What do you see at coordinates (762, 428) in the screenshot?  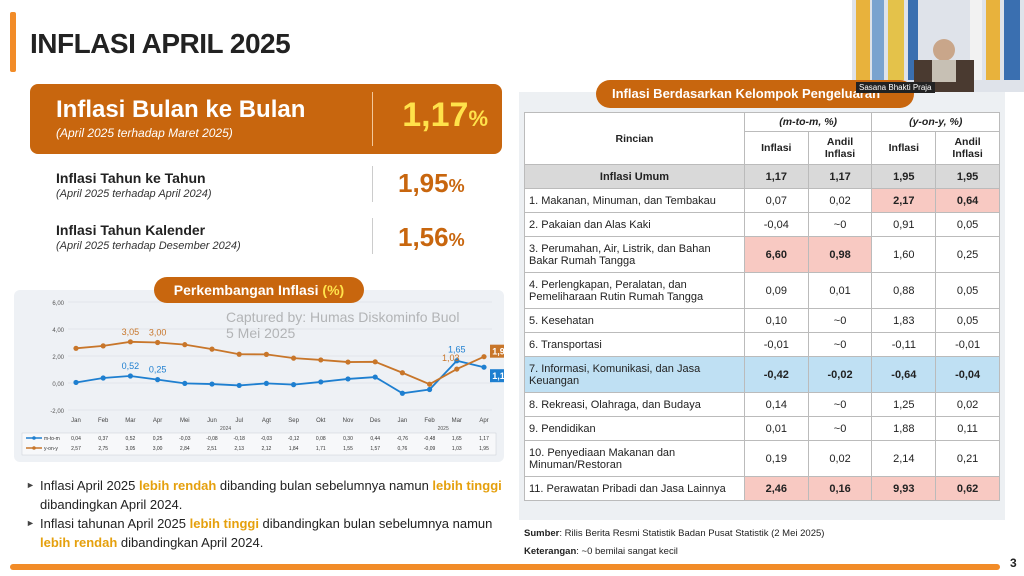 I see `table-row: 9. Pendidikan 0,01 ~0 1,88 0,11` at bounding box center [762, 428].